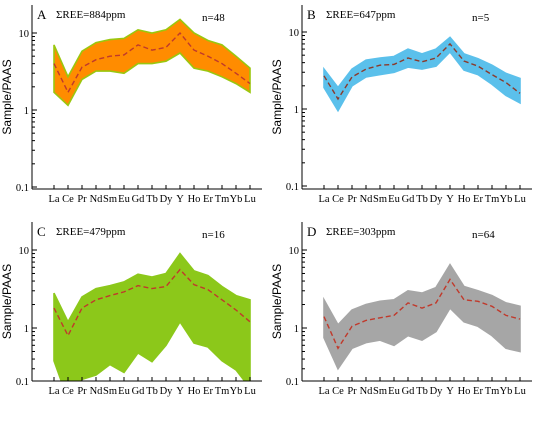 The height and width of the screenshot is (429, 550). Describe the element at coordinates (42, 14) in the screenshot. I see `panel-label: A` at that location.